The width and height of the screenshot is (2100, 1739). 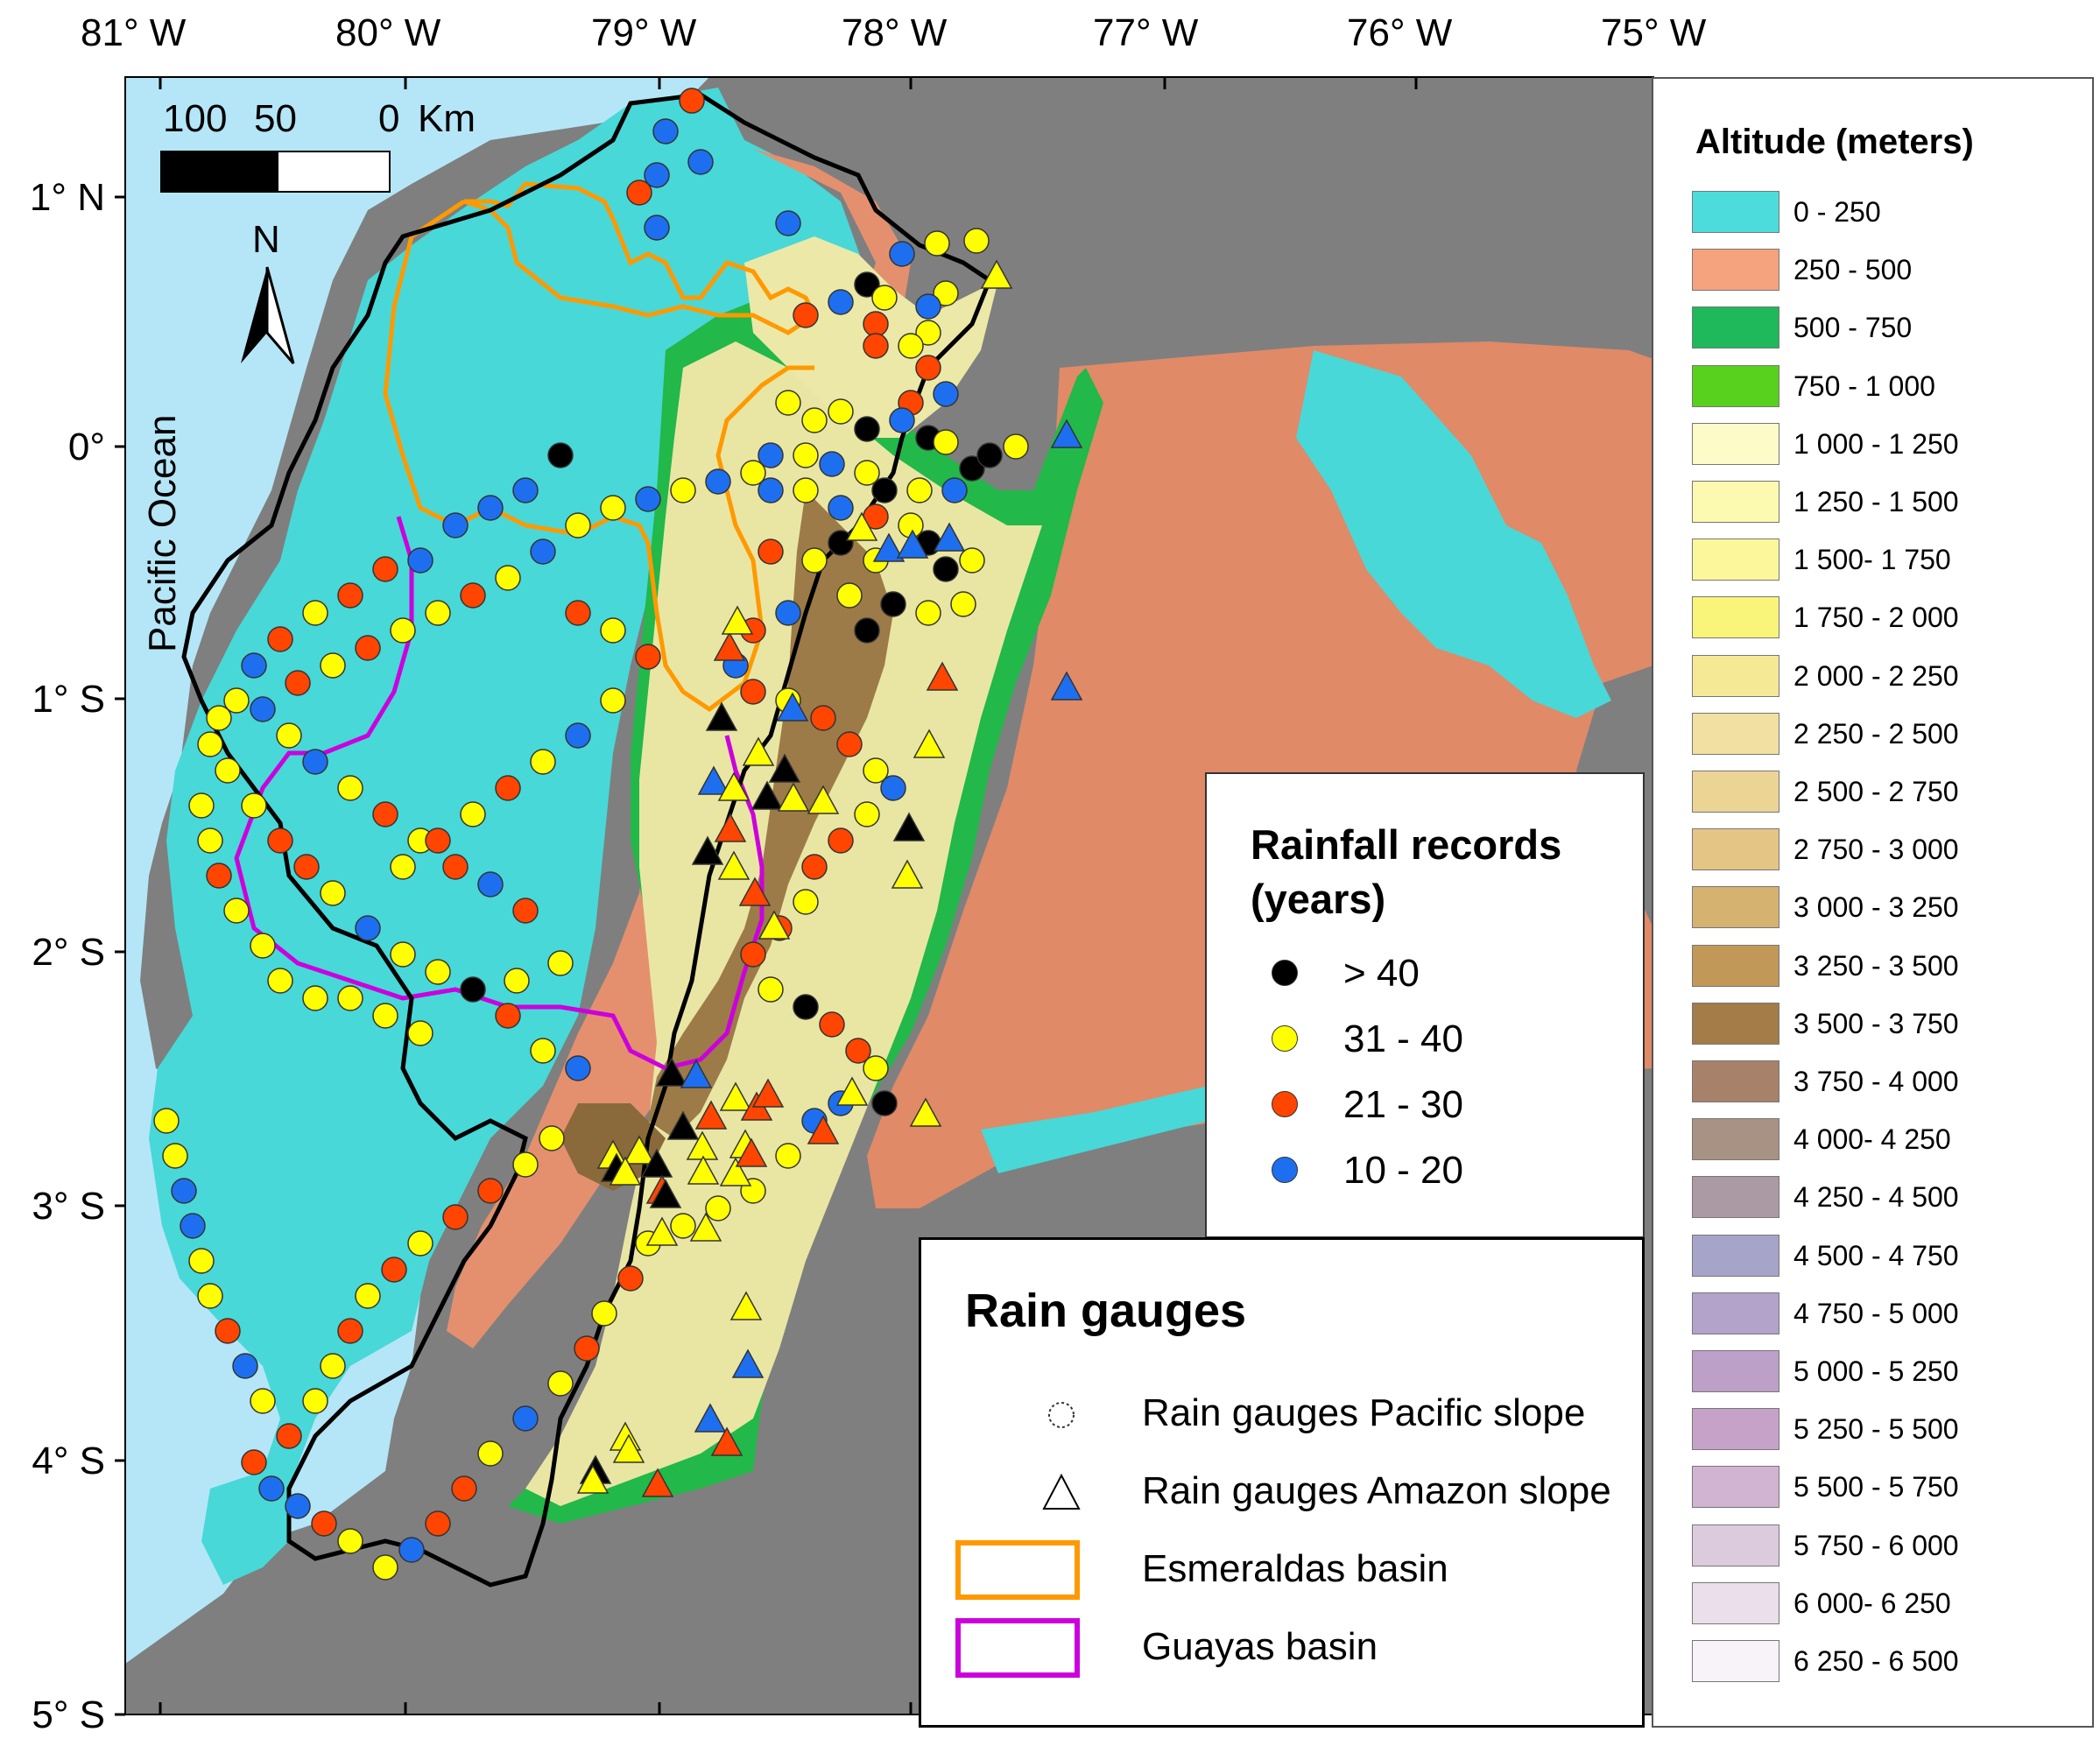 What do you see at coordinates (1287, 1415) in the screenshot?
I see `gauge-legend-item: Rain gauges Pacific slope` at bounding box center [1287, 1415].